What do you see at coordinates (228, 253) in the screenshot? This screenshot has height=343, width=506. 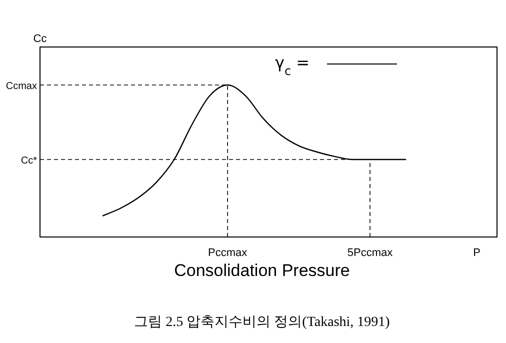 I see `x-tick-label: Pccmax` at bounding box center [228, 253].